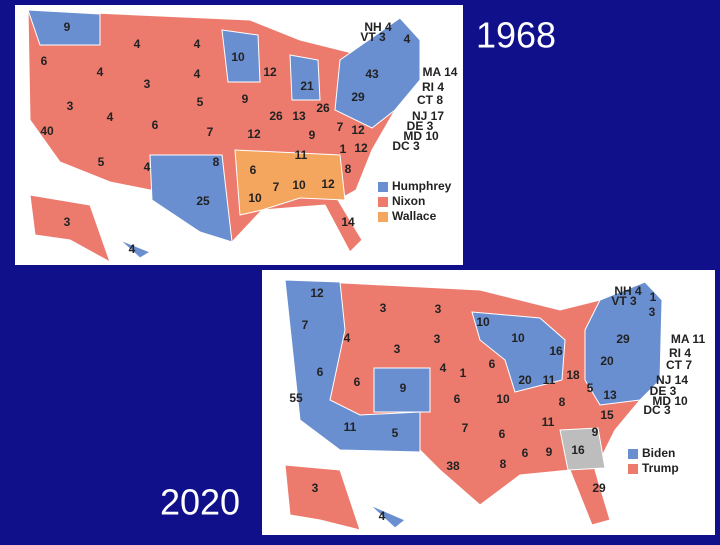 Image resolution: width=720 pixels, height=545 pixels. Describe the element at coordinates (607, 415) in the screenshot. I see `state-label: 15` at that location.